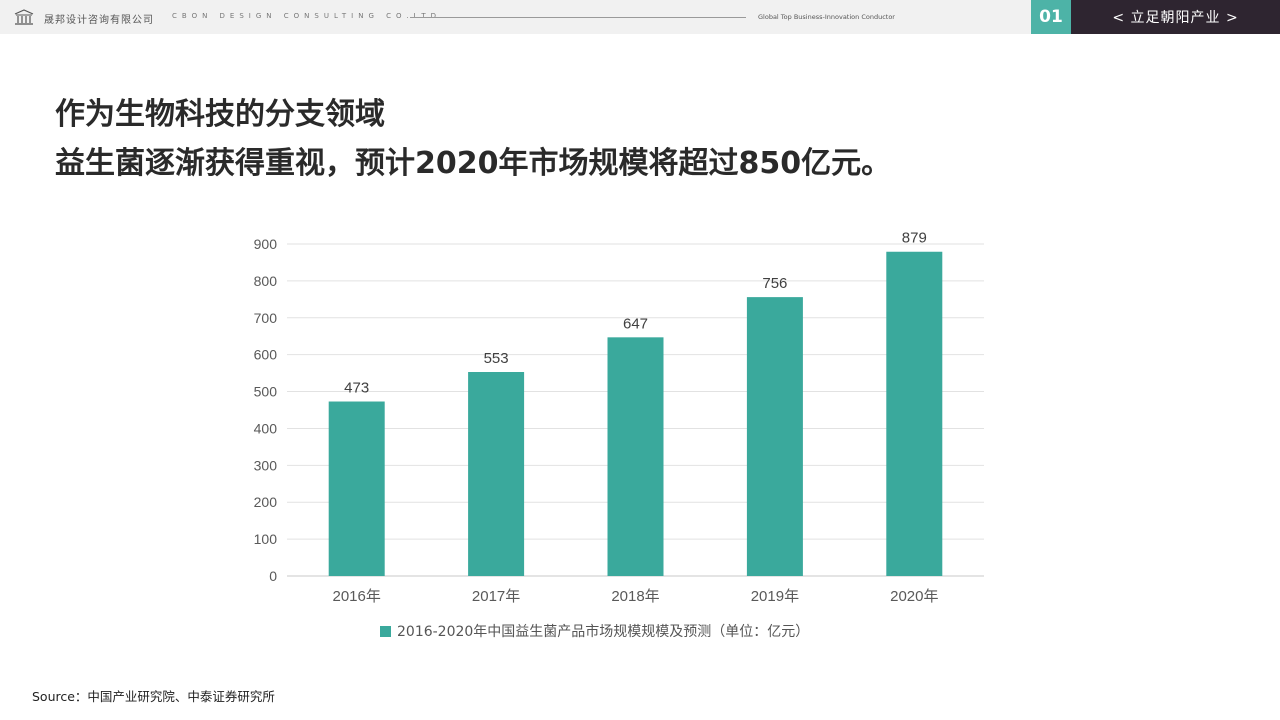 This screenshot has height=720, width=1280. Describe the element at coordinates (266, 244) in the screenshot. I see `y-tick-label: 900` at that location.